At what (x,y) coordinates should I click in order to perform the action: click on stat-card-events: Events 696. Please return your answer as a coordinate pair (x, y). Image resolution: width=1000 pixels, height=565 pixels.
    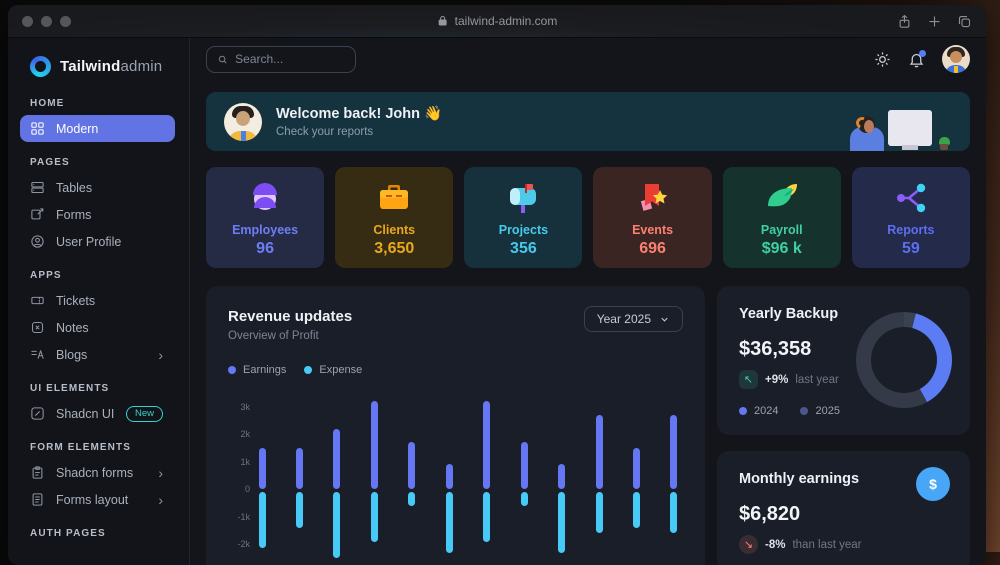
    Looking at the image, I should click on (652, 217).